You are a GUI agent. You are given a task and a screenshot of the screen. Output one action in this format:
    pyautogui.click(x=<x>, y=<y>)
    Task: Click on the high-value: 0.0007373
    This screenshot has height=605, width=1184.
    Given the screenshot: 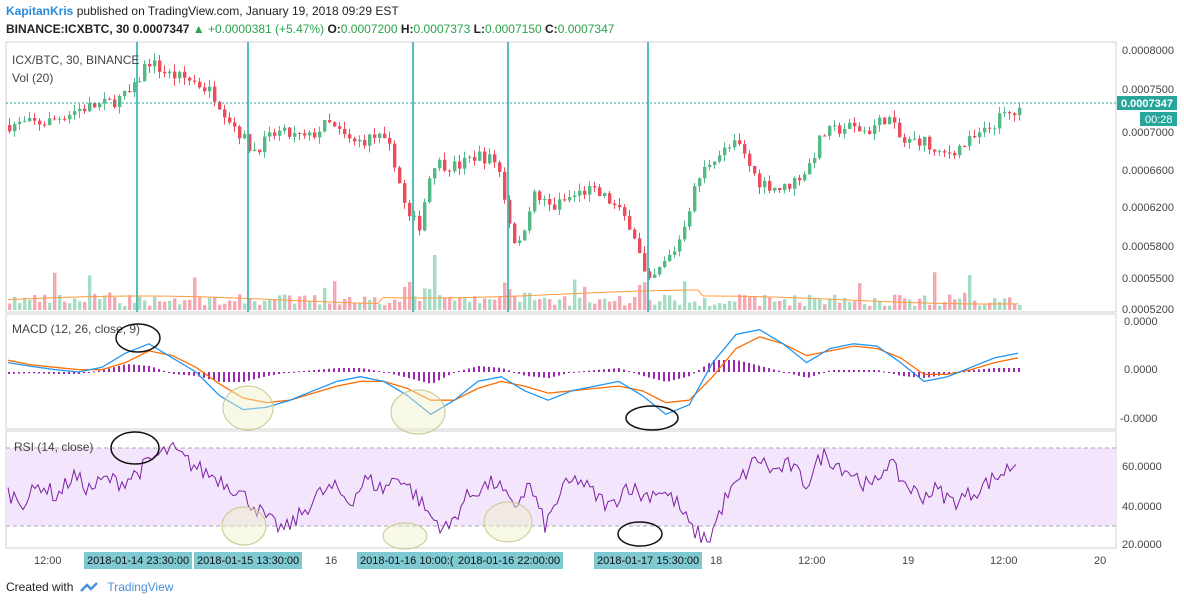 What is the action you would take?
    pyautogui.click(x=442, y=29)
    